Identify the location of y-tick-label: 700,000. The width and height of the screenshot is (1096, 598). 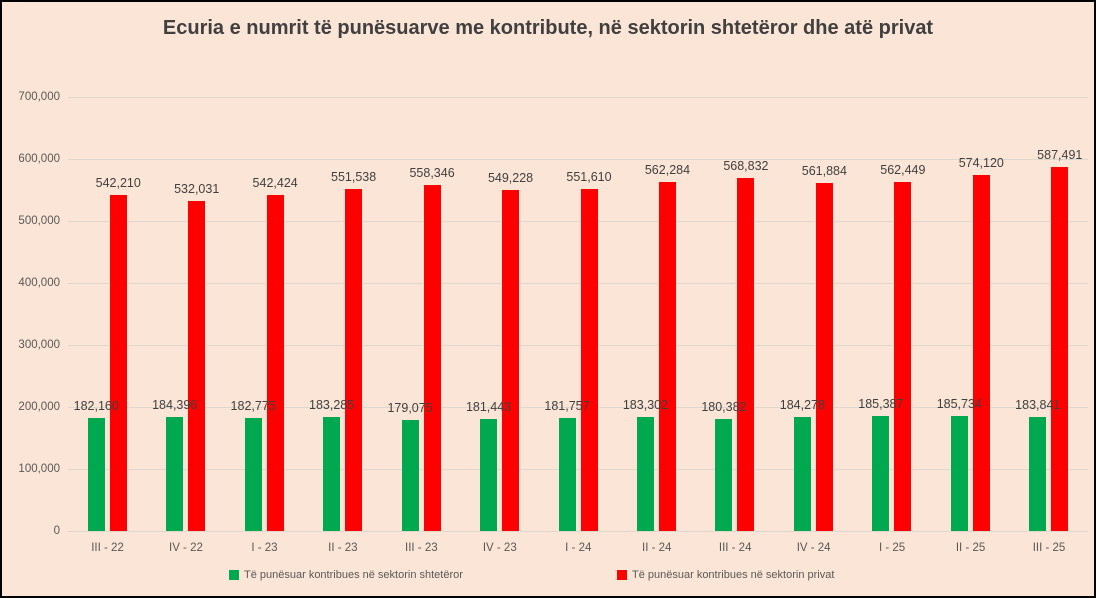
(39, 97).